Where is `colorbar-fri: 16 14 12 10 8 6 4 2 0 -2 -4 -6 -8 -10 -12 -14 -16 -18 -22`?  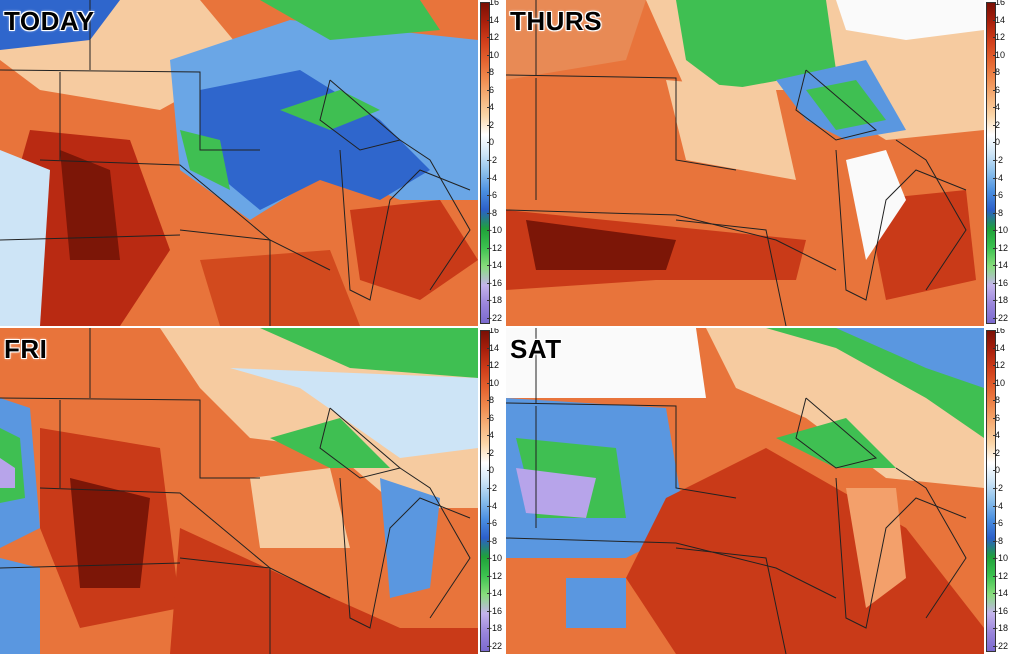 colorbar-fri: 16 14 12 10 8 6 4 2 0 -2 -4 -6 -8 -10 -12 -14 -16 -18 -22 is located at coordinates (492, 491).